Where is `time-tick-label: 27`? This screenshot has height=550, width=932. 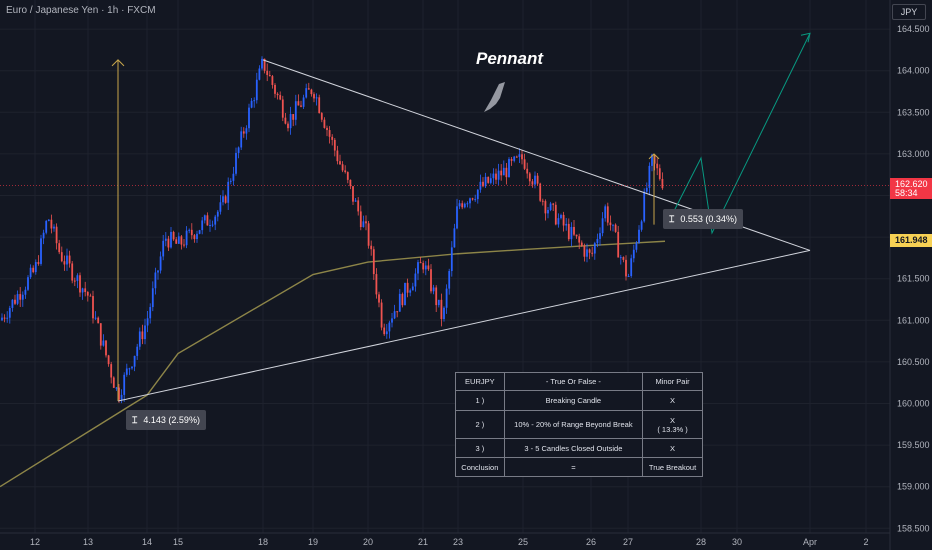 time-tick-label: 27 is located at coordinates (628, 542).